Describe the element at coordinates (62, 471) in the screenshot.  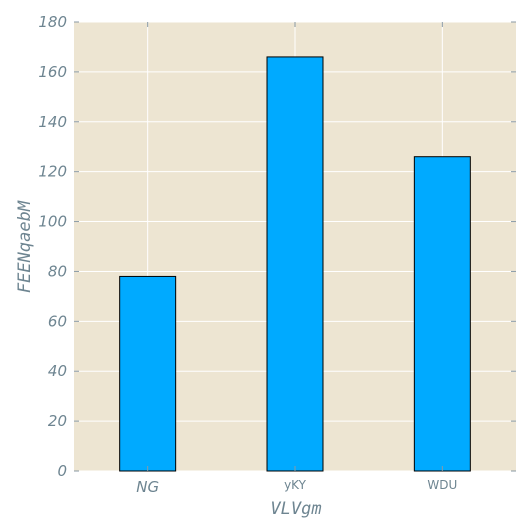
I see `y-tick-label: 0` at that location.